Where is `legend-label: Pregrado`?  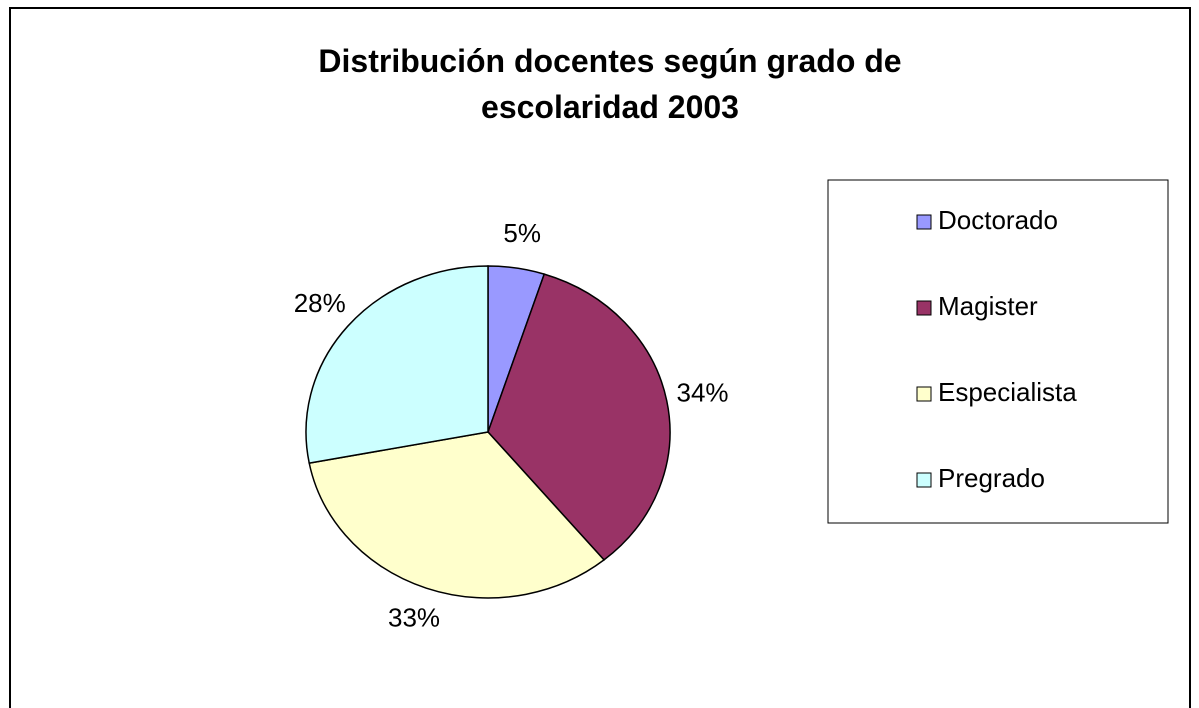 legend-label: Pregrado is located at coordinates (991, 478).